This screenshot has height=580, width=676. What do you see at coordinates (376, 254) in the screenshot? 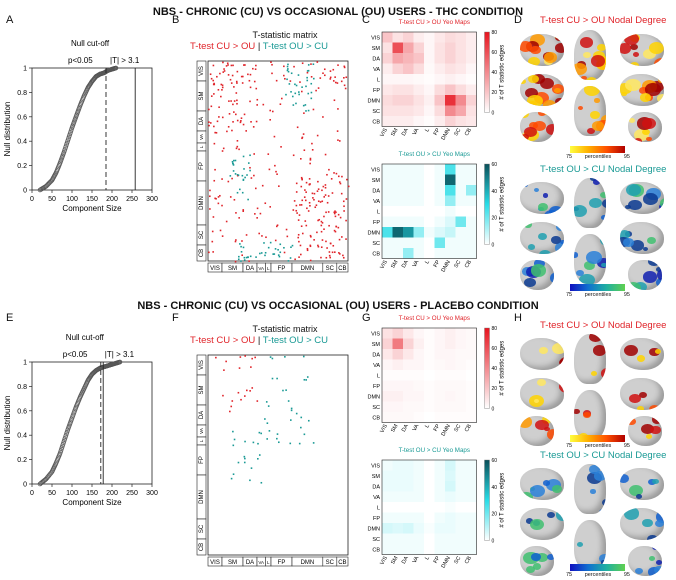
I see `heatmap-row-label: CB` at bounding box center [376, 254].